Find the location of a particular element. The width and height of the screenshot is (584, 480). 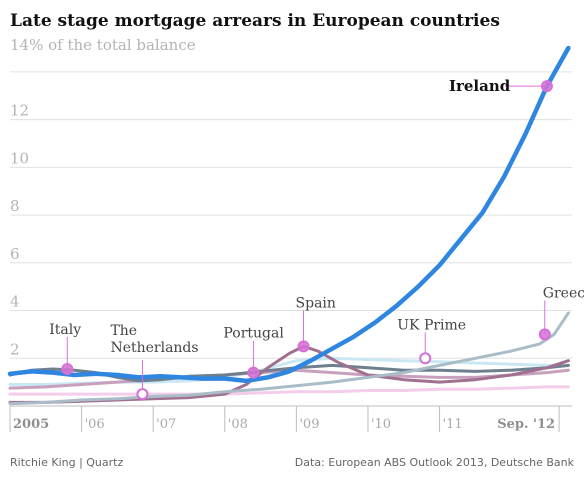

y-tick-4: 4 is located at coordinates (15, 302).